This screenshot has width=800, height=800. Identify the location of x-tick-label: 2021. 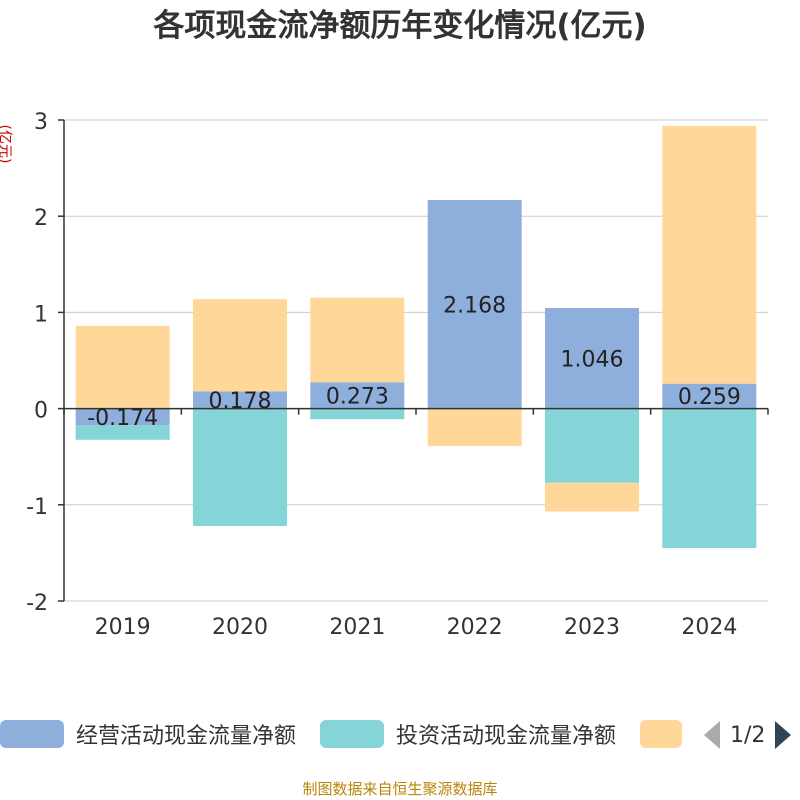
(357, 627).